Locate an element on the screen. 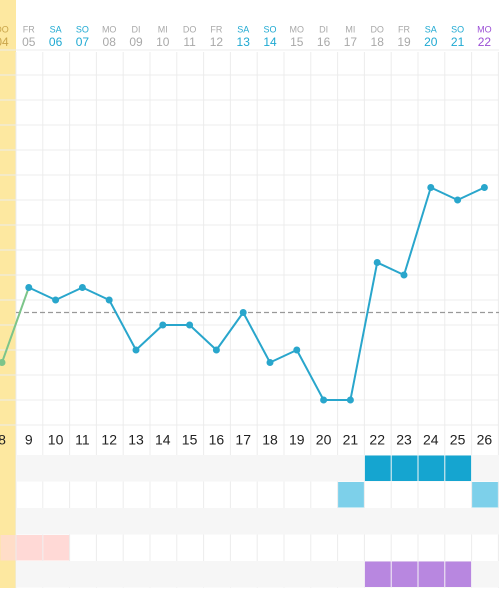 The height and width of the screenshot is (600, 499). cycle-day: 13 is located at coordinates (136, 440).